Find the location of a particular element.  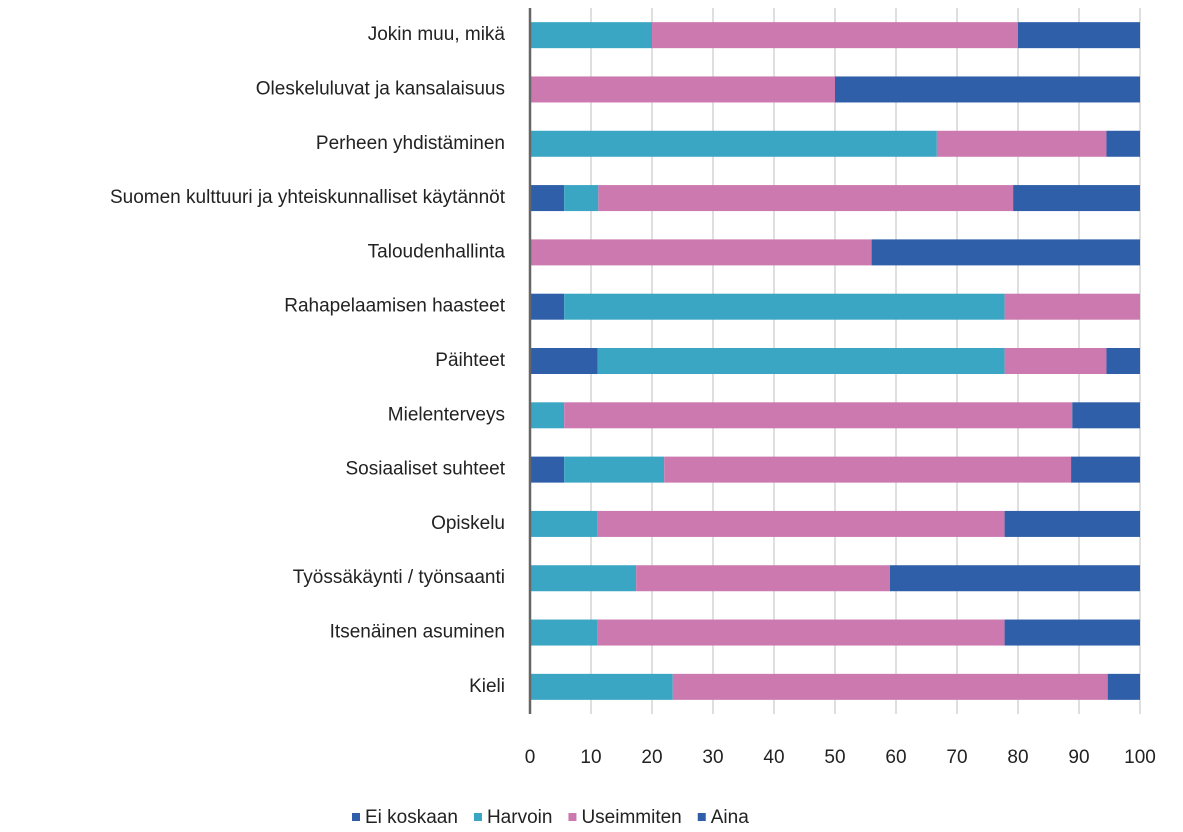

legend-label: Aina is located at coordinates (730, 817).